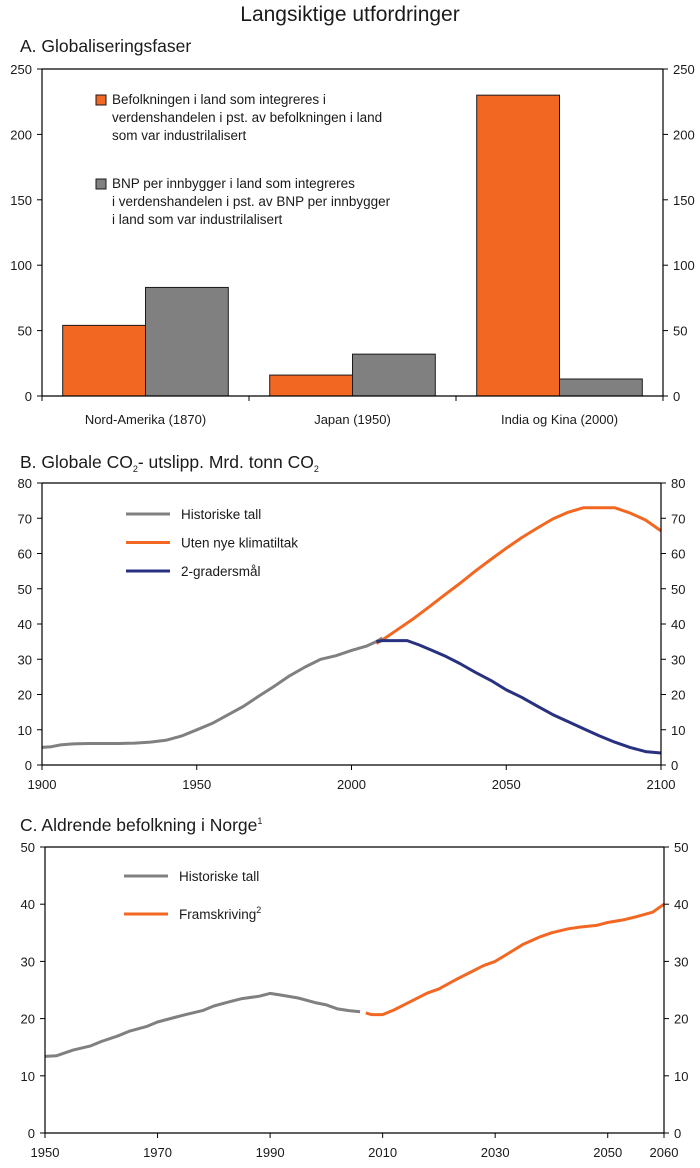 This screenshot has width=700, height=1168. Describe the element at coordinates (21, 200) in the screenshot. I see `y-tick-label-left: 150` at that location.